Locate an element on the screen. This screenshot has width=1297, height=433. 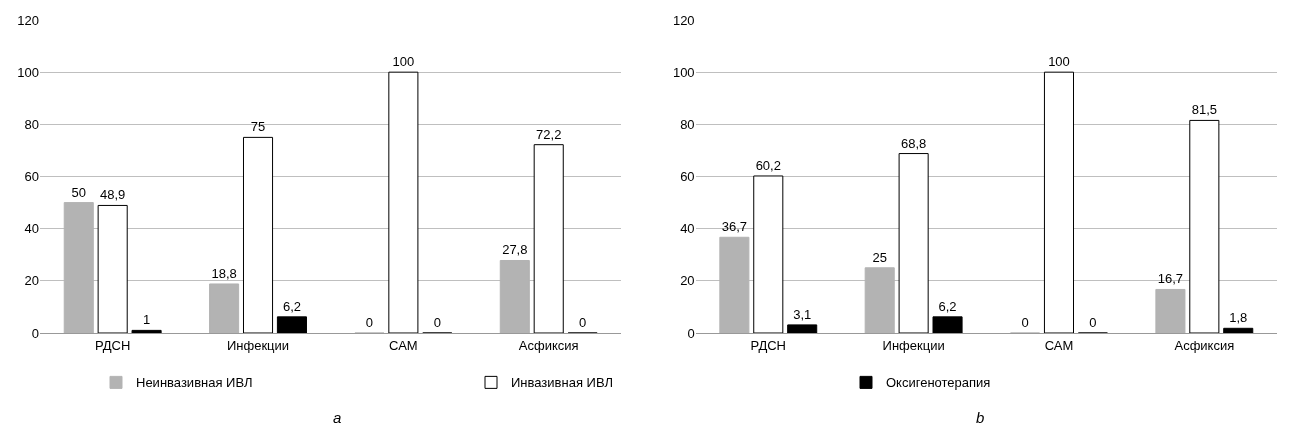
data-label: 68,8 is located at coordinates (913, 143).